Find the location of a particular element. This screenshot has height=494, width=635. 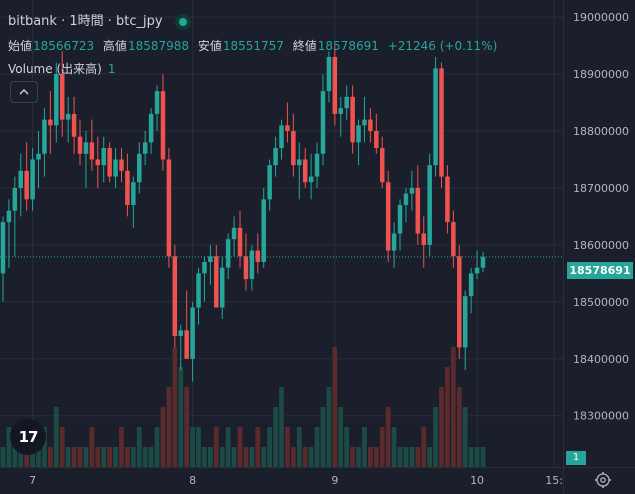

price-tick-label: 18800000 is located at coordinates (601, 131).